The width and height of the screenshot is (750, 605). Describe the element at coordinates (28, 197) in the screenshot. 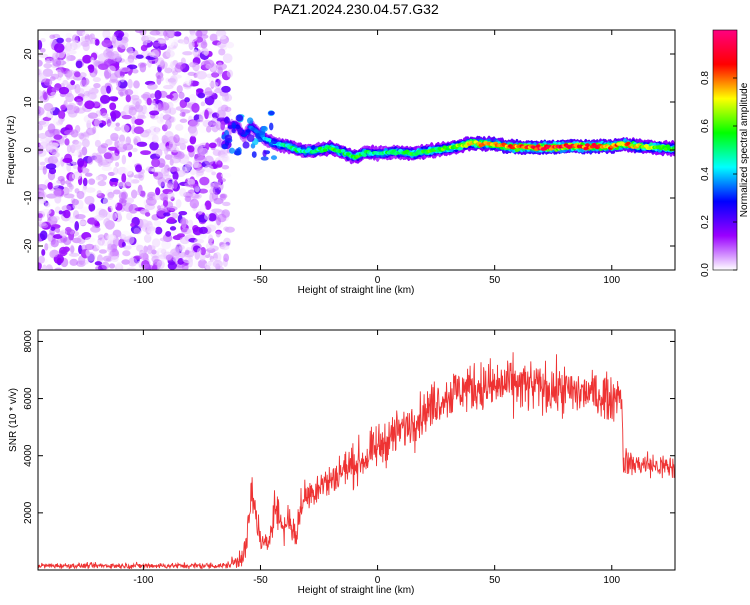

I see `spectrogram-ytick-label: -10` at that location.